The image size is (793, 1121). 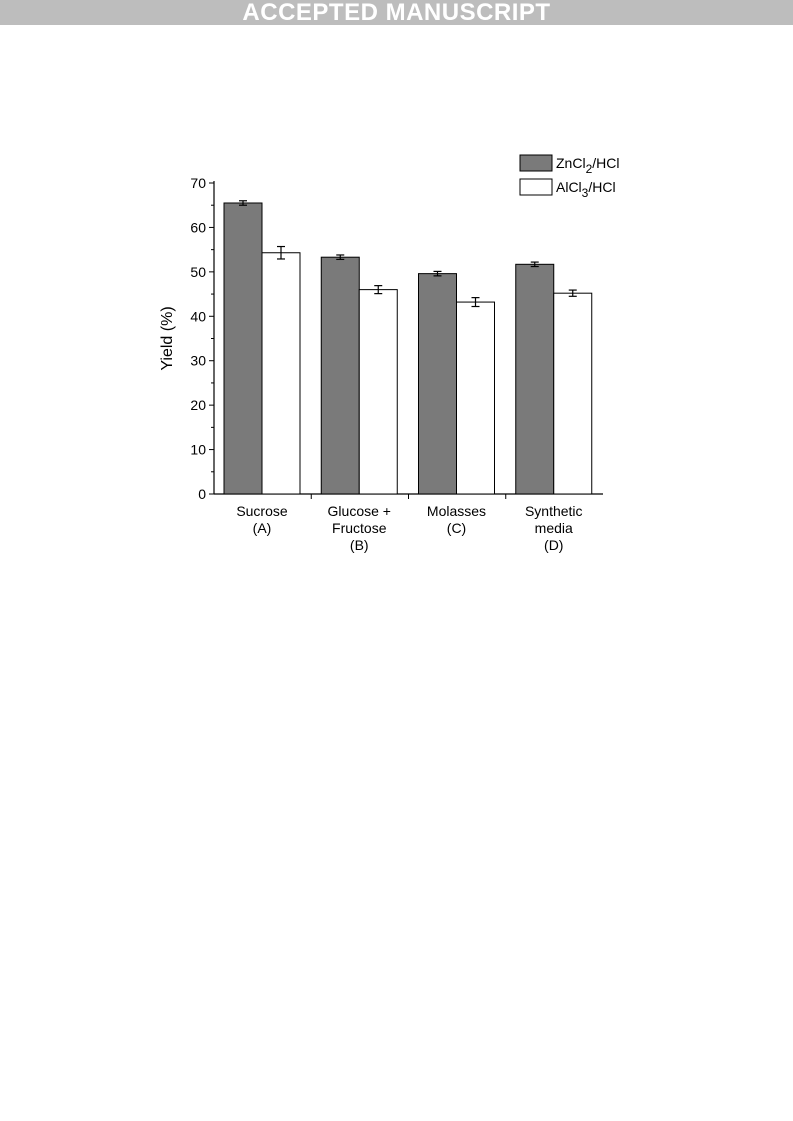 I want to click on y-tick-label: 60, so click(x=198, y=227).